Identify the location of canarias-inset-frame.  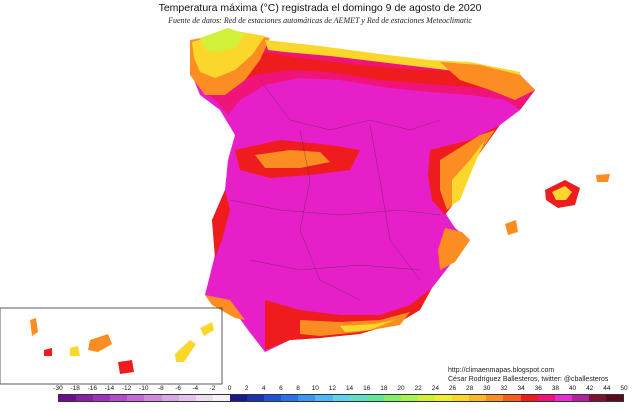
(111, 346).